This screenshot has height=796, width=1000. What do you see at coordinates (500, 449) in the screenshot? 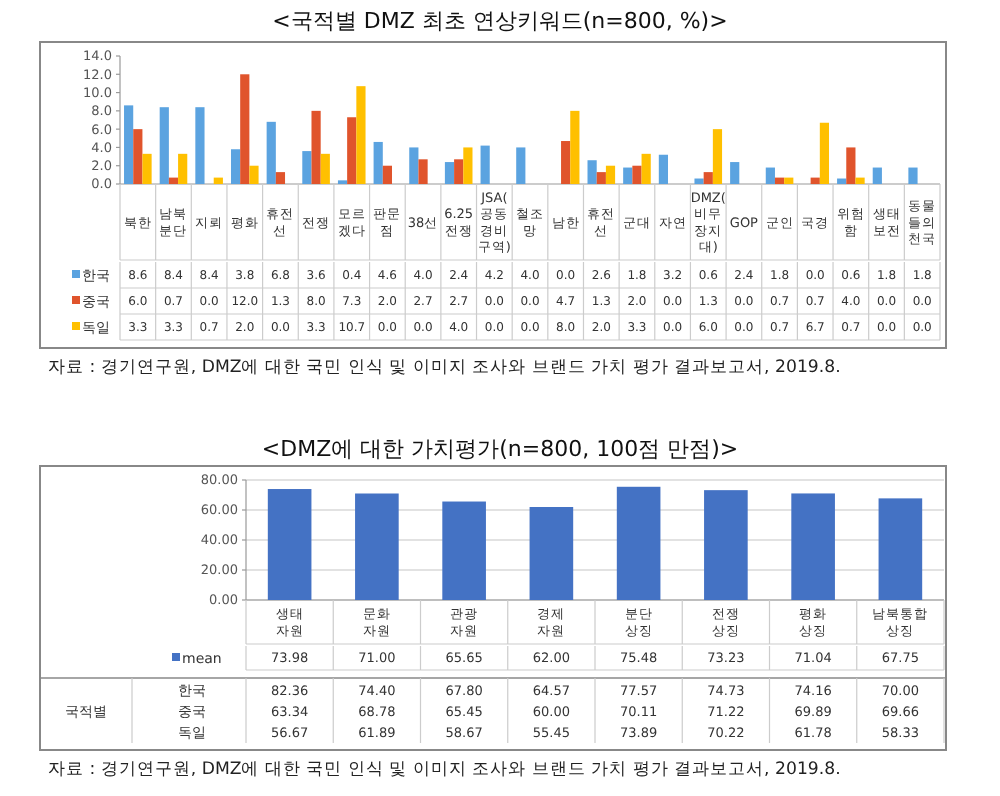
I see `title: <DMZ에 대한 가치평가(n=800, 100점 만점)>` at bounding box center [500, 449].